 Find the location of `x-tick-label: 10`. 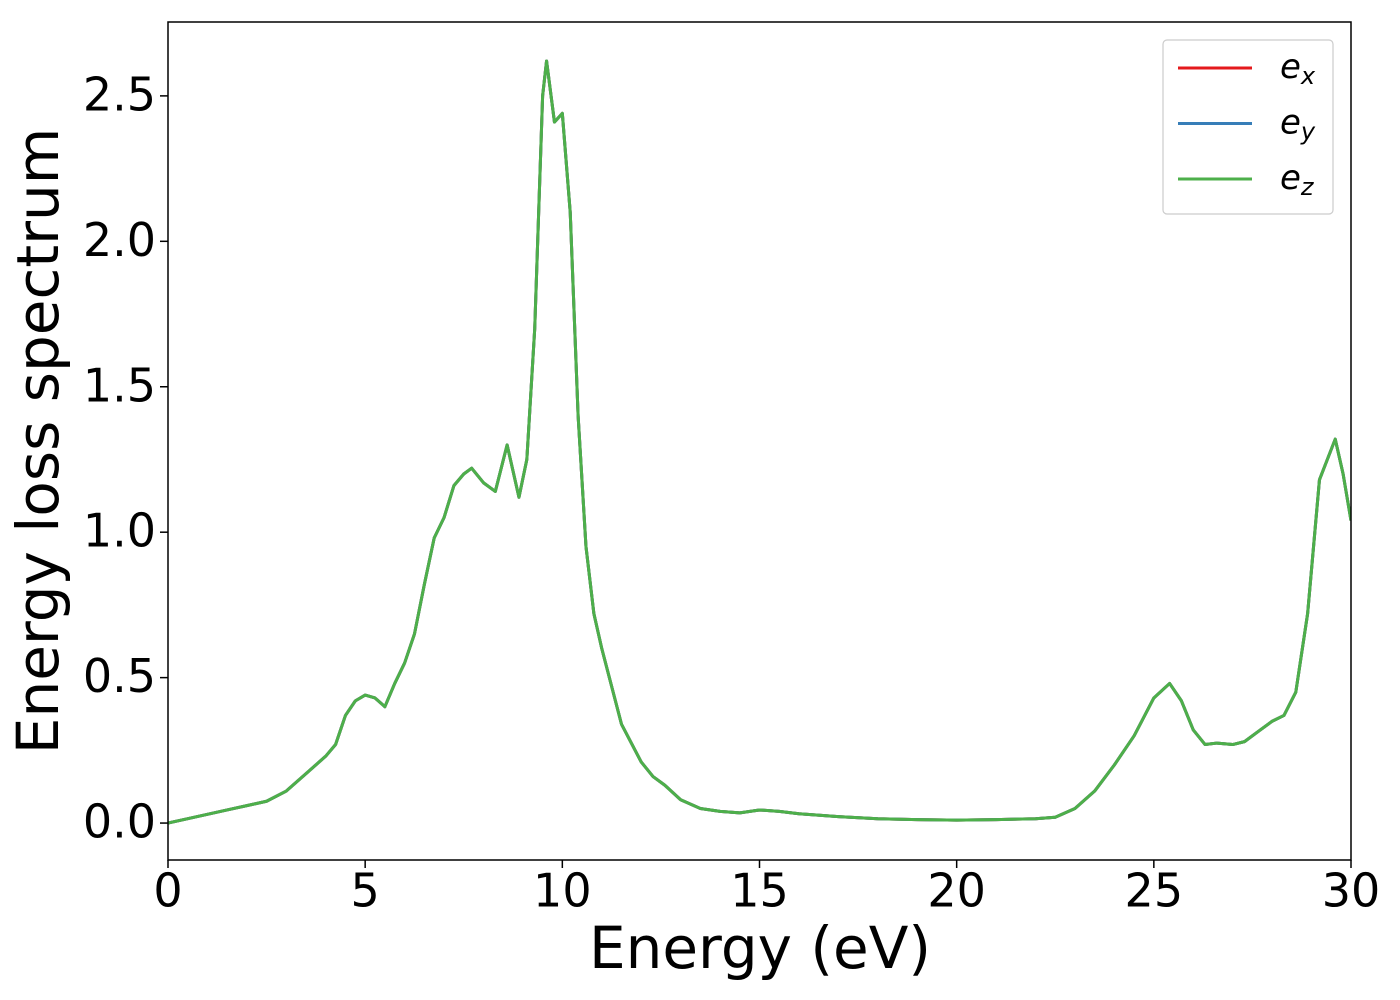

x-tick-label: 10 is located at coordinates (562, 891).